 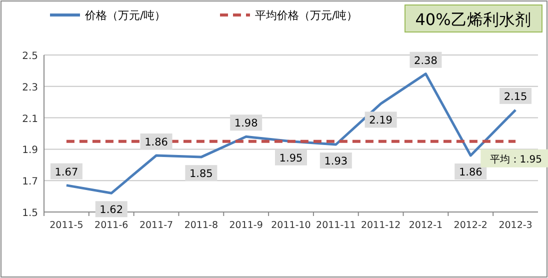 I want to click on legend-label: 平均价格（万元/吨）, so click(x=306, y=15).